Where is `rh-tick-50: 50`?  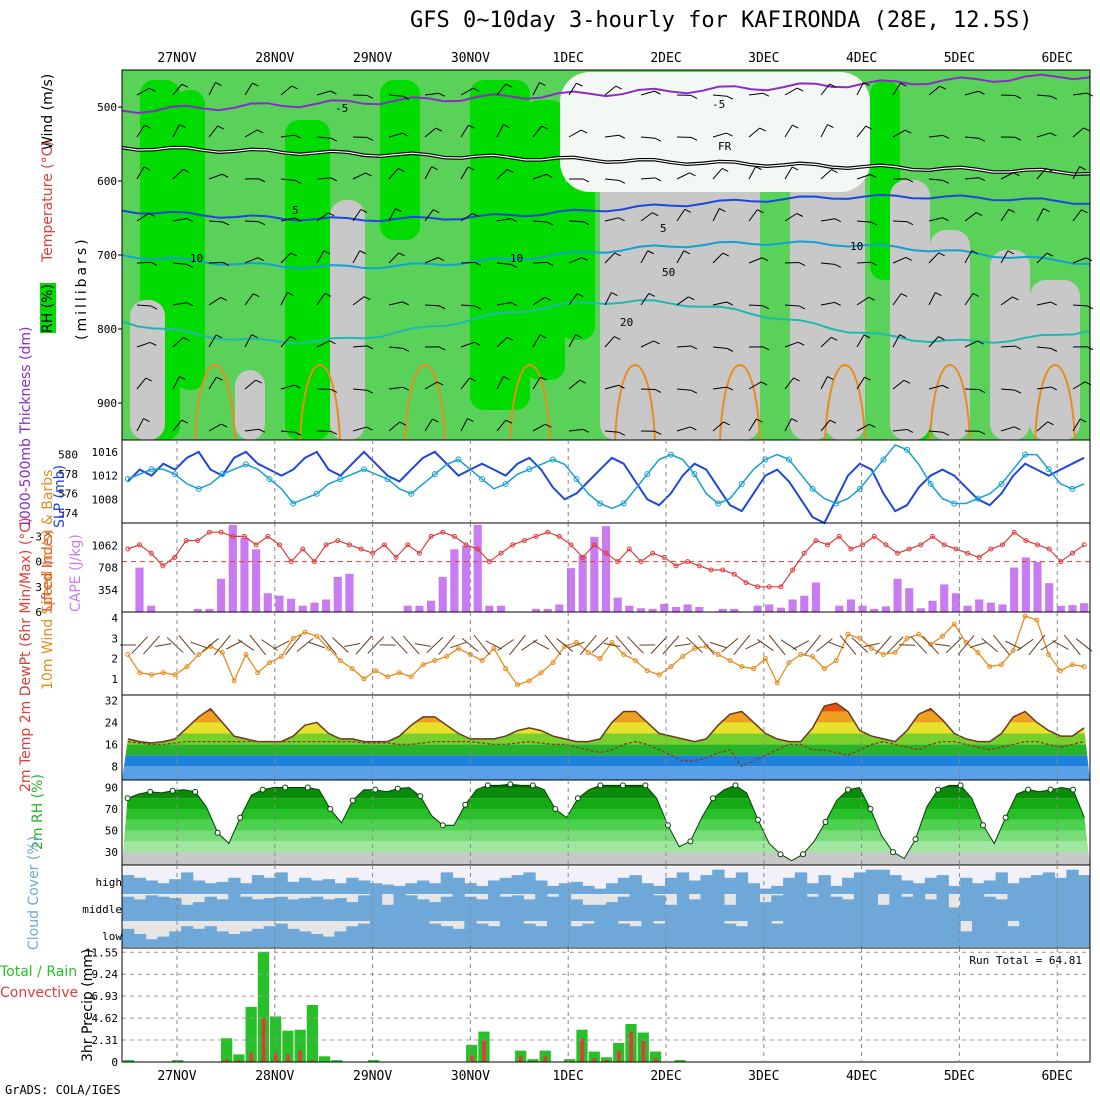 rh-tick-50: 50 is located at coordinates (111, 831).